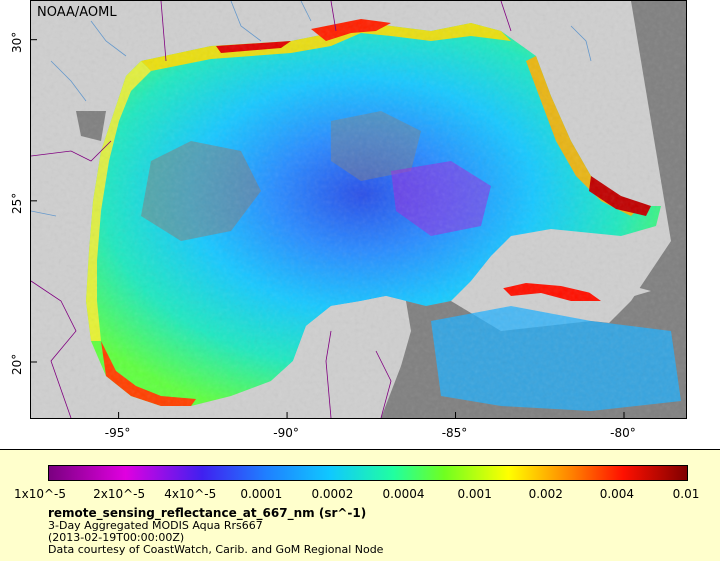  What do you see at coordinates (117, 433) in the screenshot?
I see `lon-label: -95°` at bounding box center [117, 433].